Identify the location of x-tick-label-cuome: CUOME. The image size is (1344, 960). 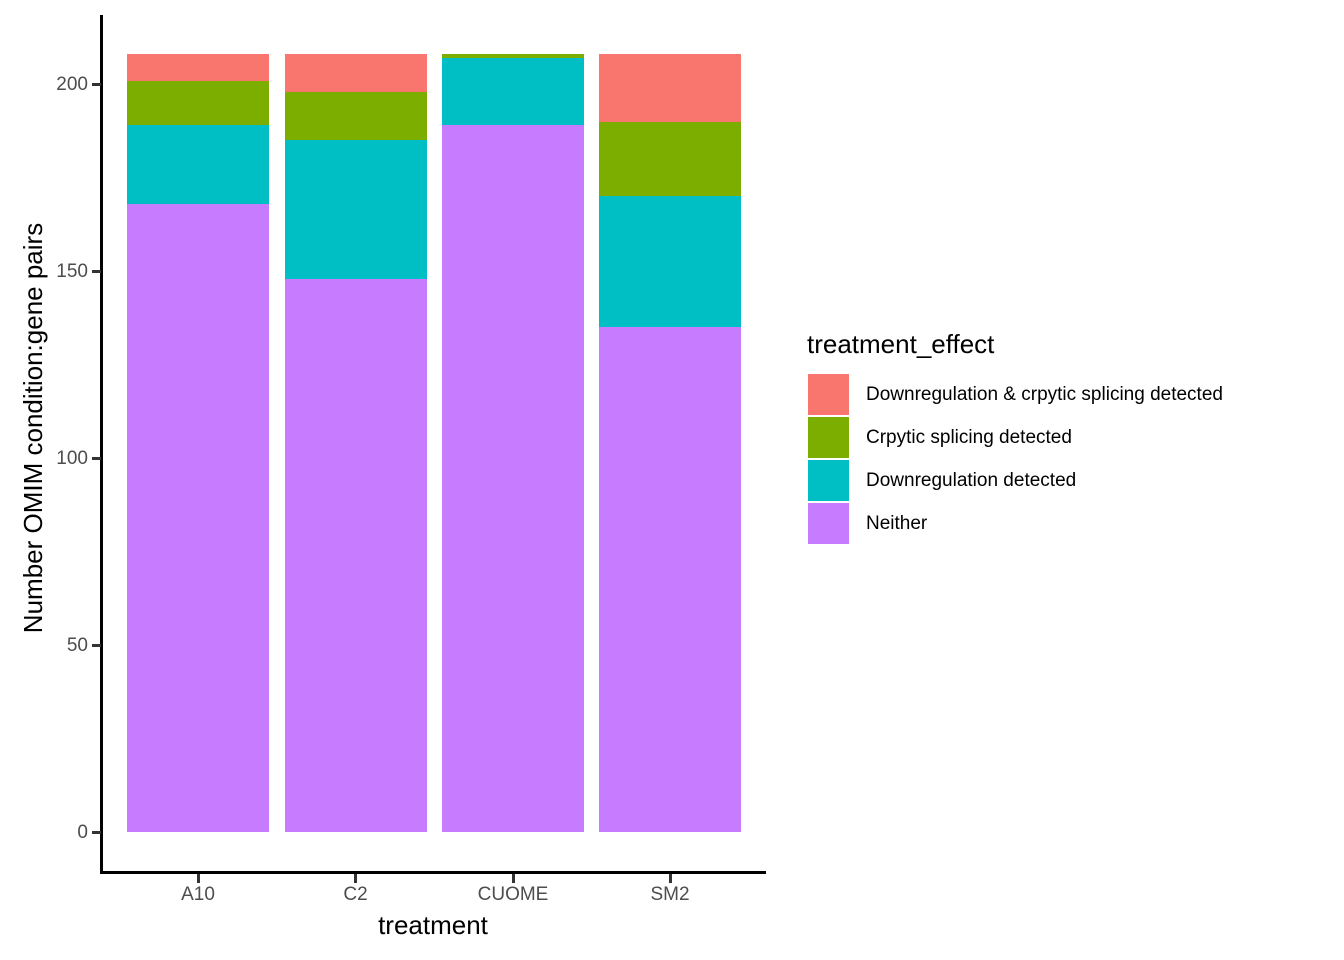
(513, 894).